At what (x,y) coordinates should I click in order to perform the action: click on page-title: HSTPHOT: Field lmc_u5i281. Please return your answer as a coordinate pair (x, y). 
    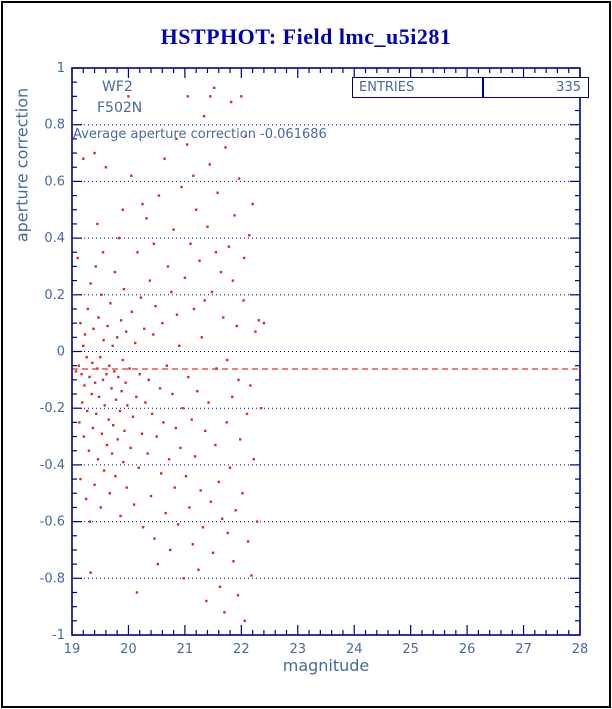
    Looking at the image, I should click on (306, 36).